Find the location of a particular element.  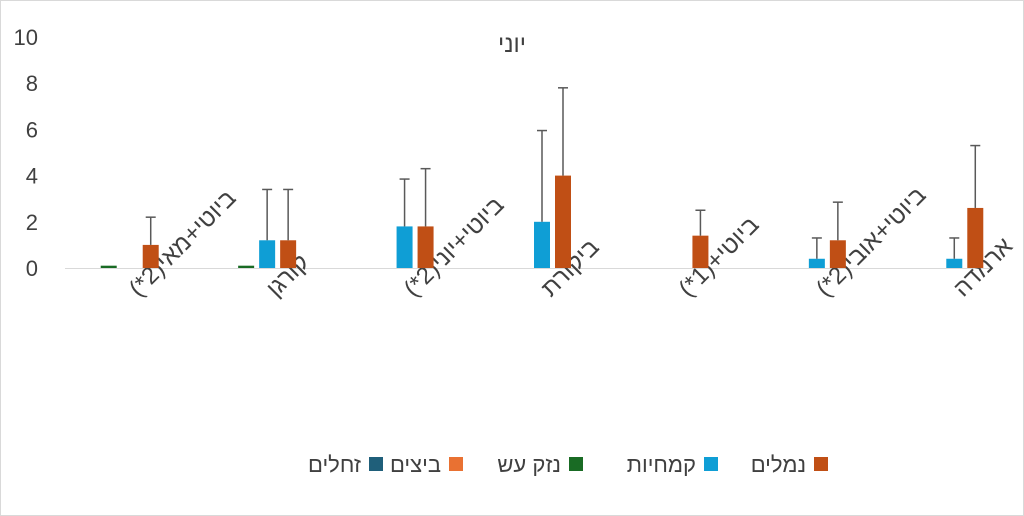

y-tick-label: 2 is located at coordinates (32, 222).